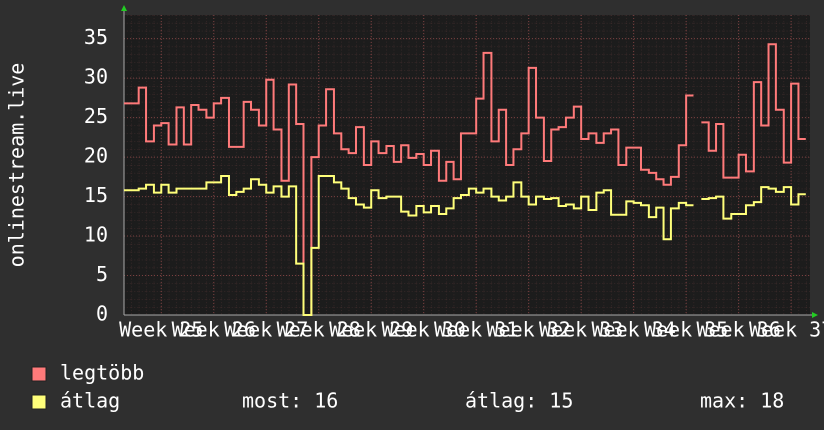 The height and width of the screenshot is (430, 824). What do you see at coordinates (96, 116) in the screenshot?
I see `y-tick-label: 25` at bounding box center [96, 116].